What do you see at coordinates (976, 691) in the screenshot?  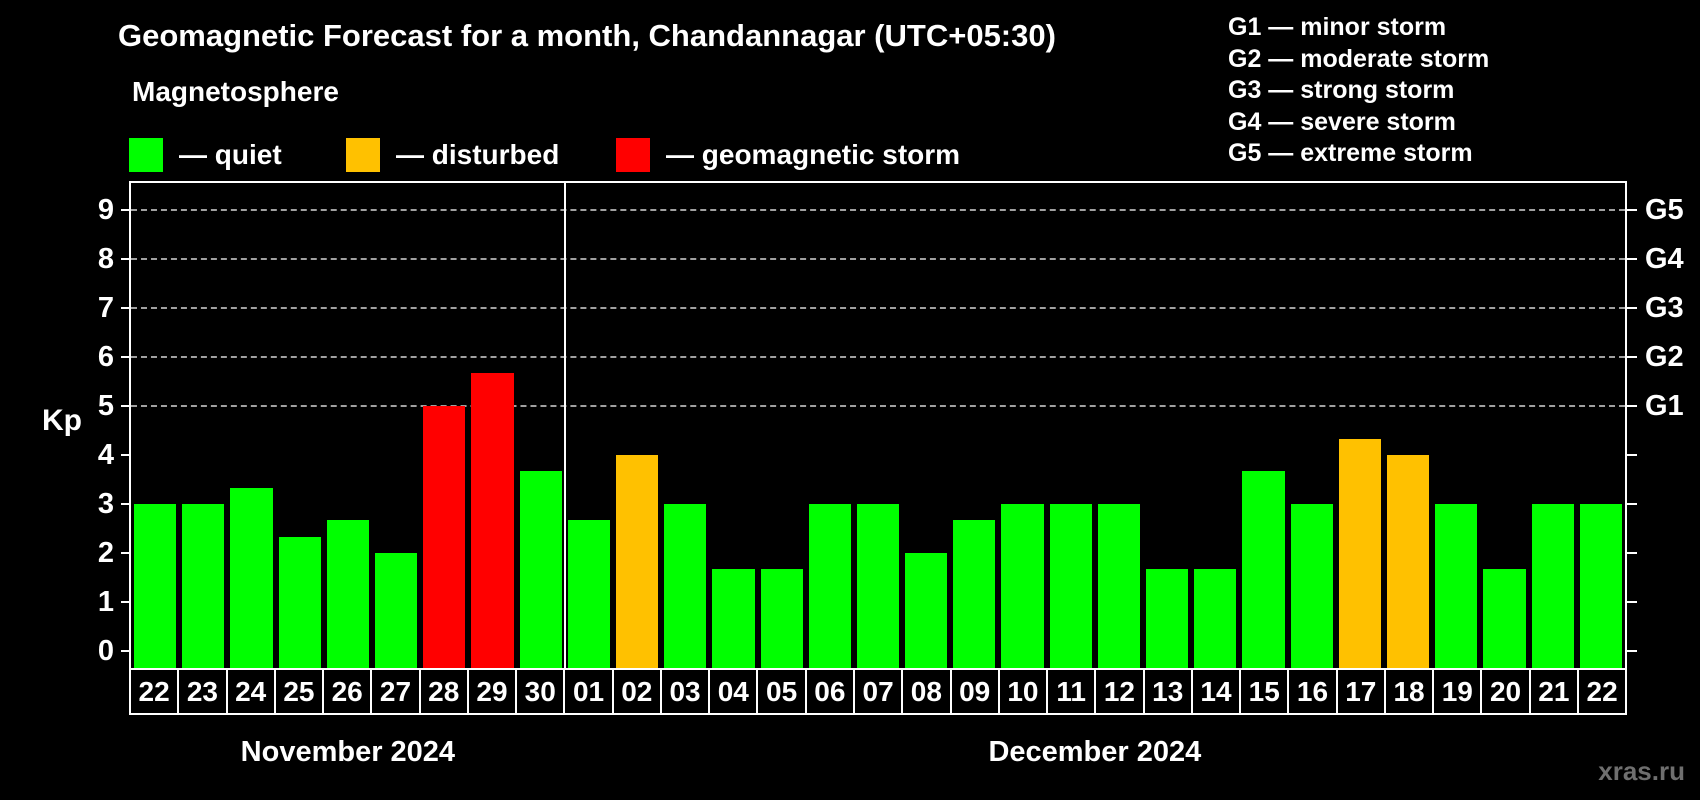 I see `day-label-09: 09` at bounding box center [976, 691].